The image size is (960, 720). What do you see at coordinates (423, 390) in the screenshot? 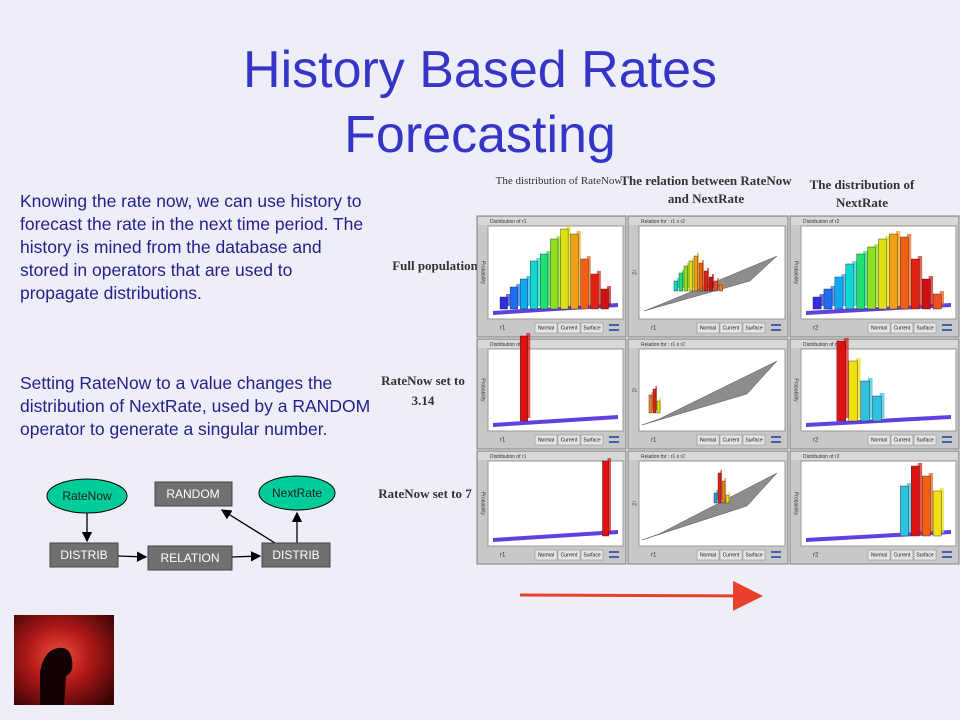
I see `row-label: RateNow set to 3.14` at bounding box center [423, 390].